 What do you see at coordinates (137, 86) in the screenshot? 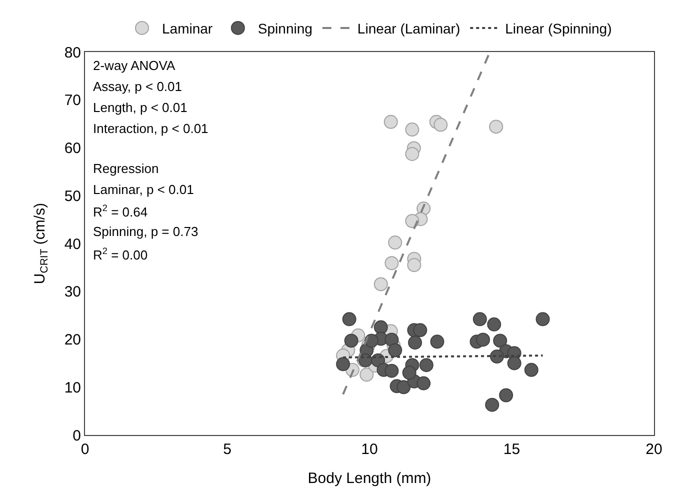
I see `annotation: Assay, p < 0.01` at bounding box center [137, 86].